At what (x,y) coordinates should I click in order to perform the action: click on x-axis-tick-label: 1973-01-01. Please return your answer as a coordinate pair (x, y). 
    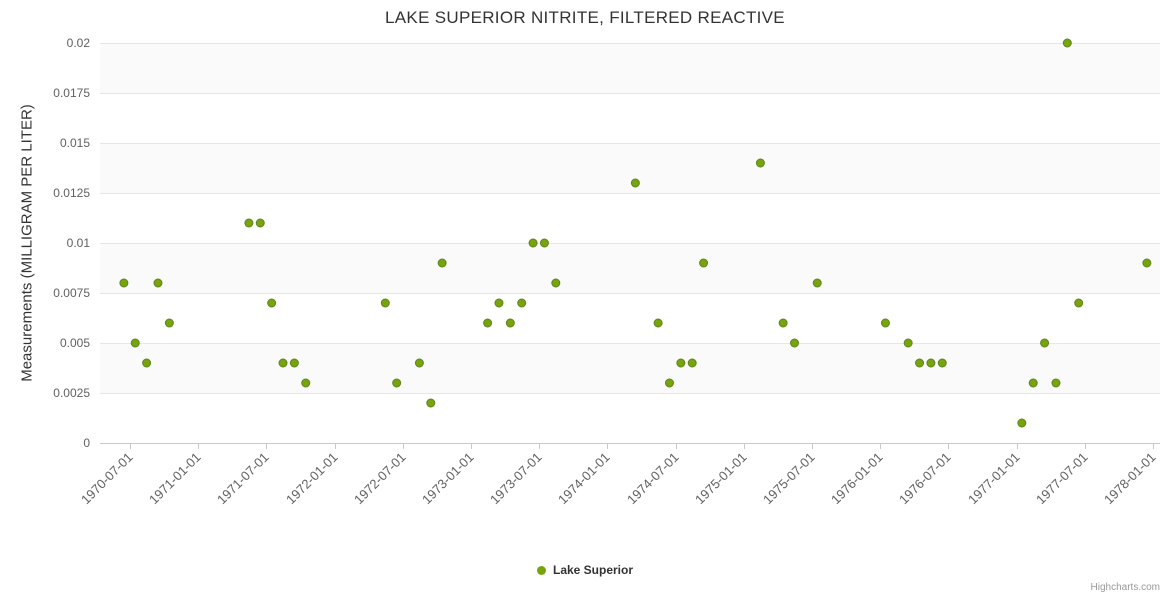
    Looking at the image, I should click on (448, 479).